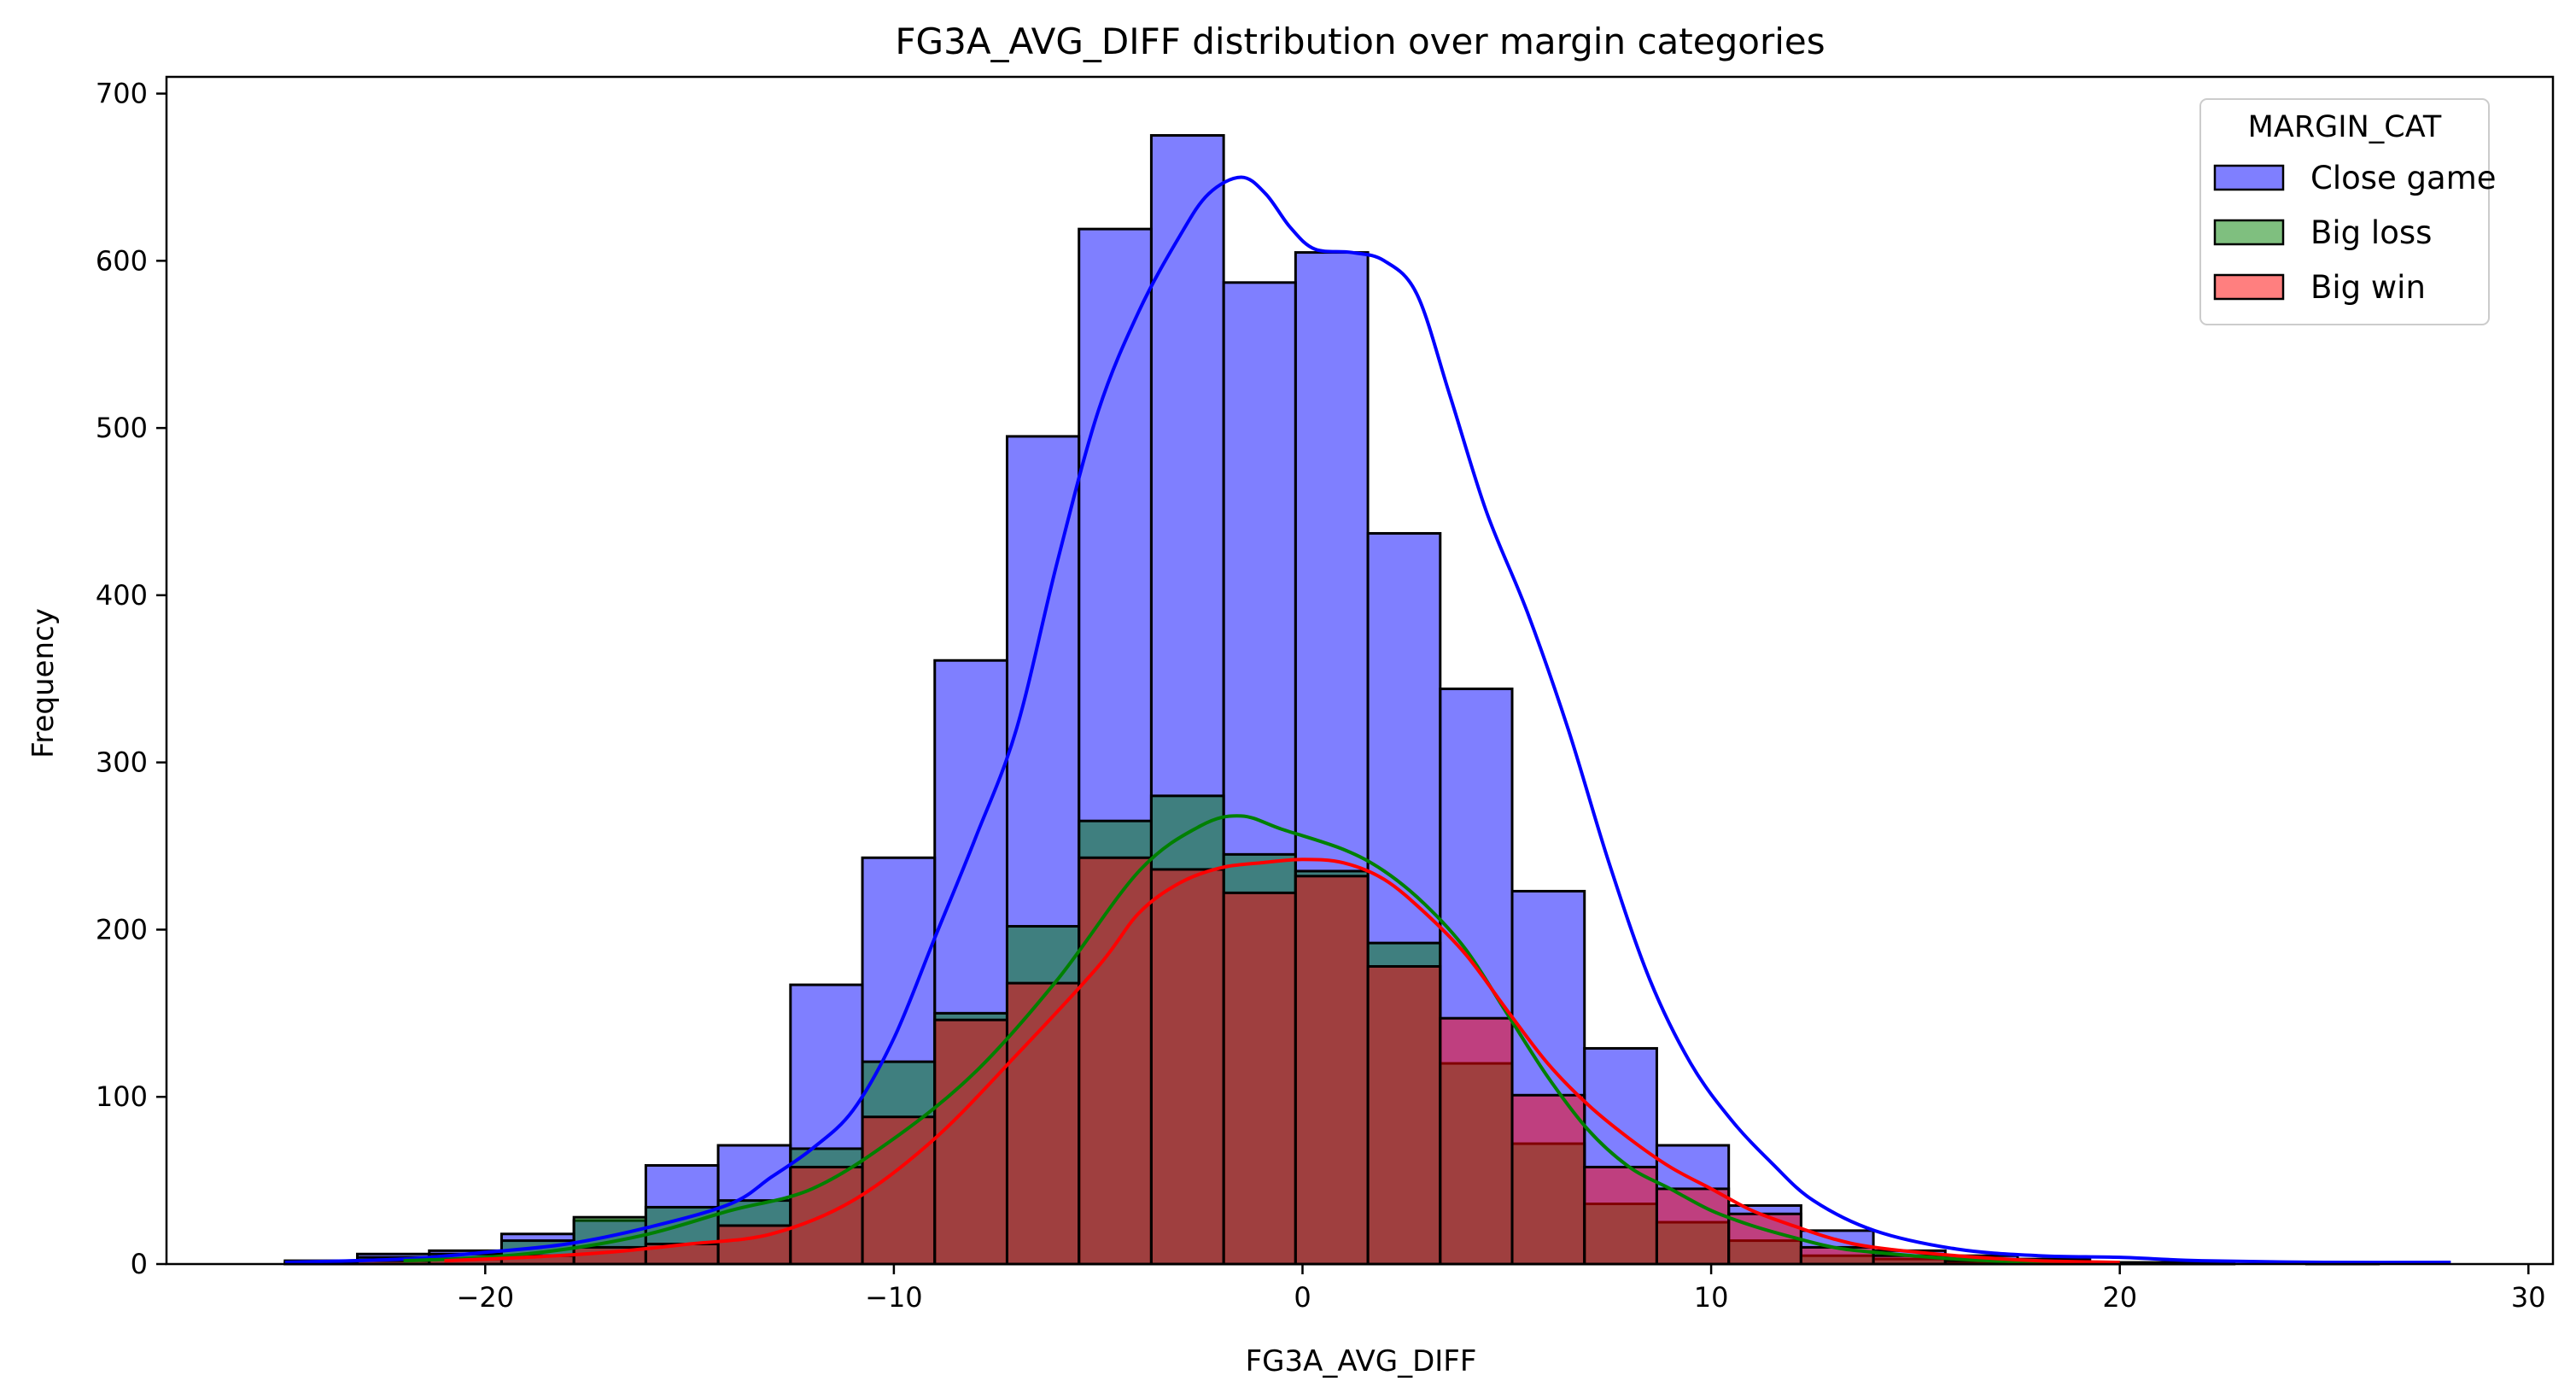 Image resolution: width=2576 pixels, height=1399 pixels. I want to click on x-tick-label: 30, so click(2528, 1297).